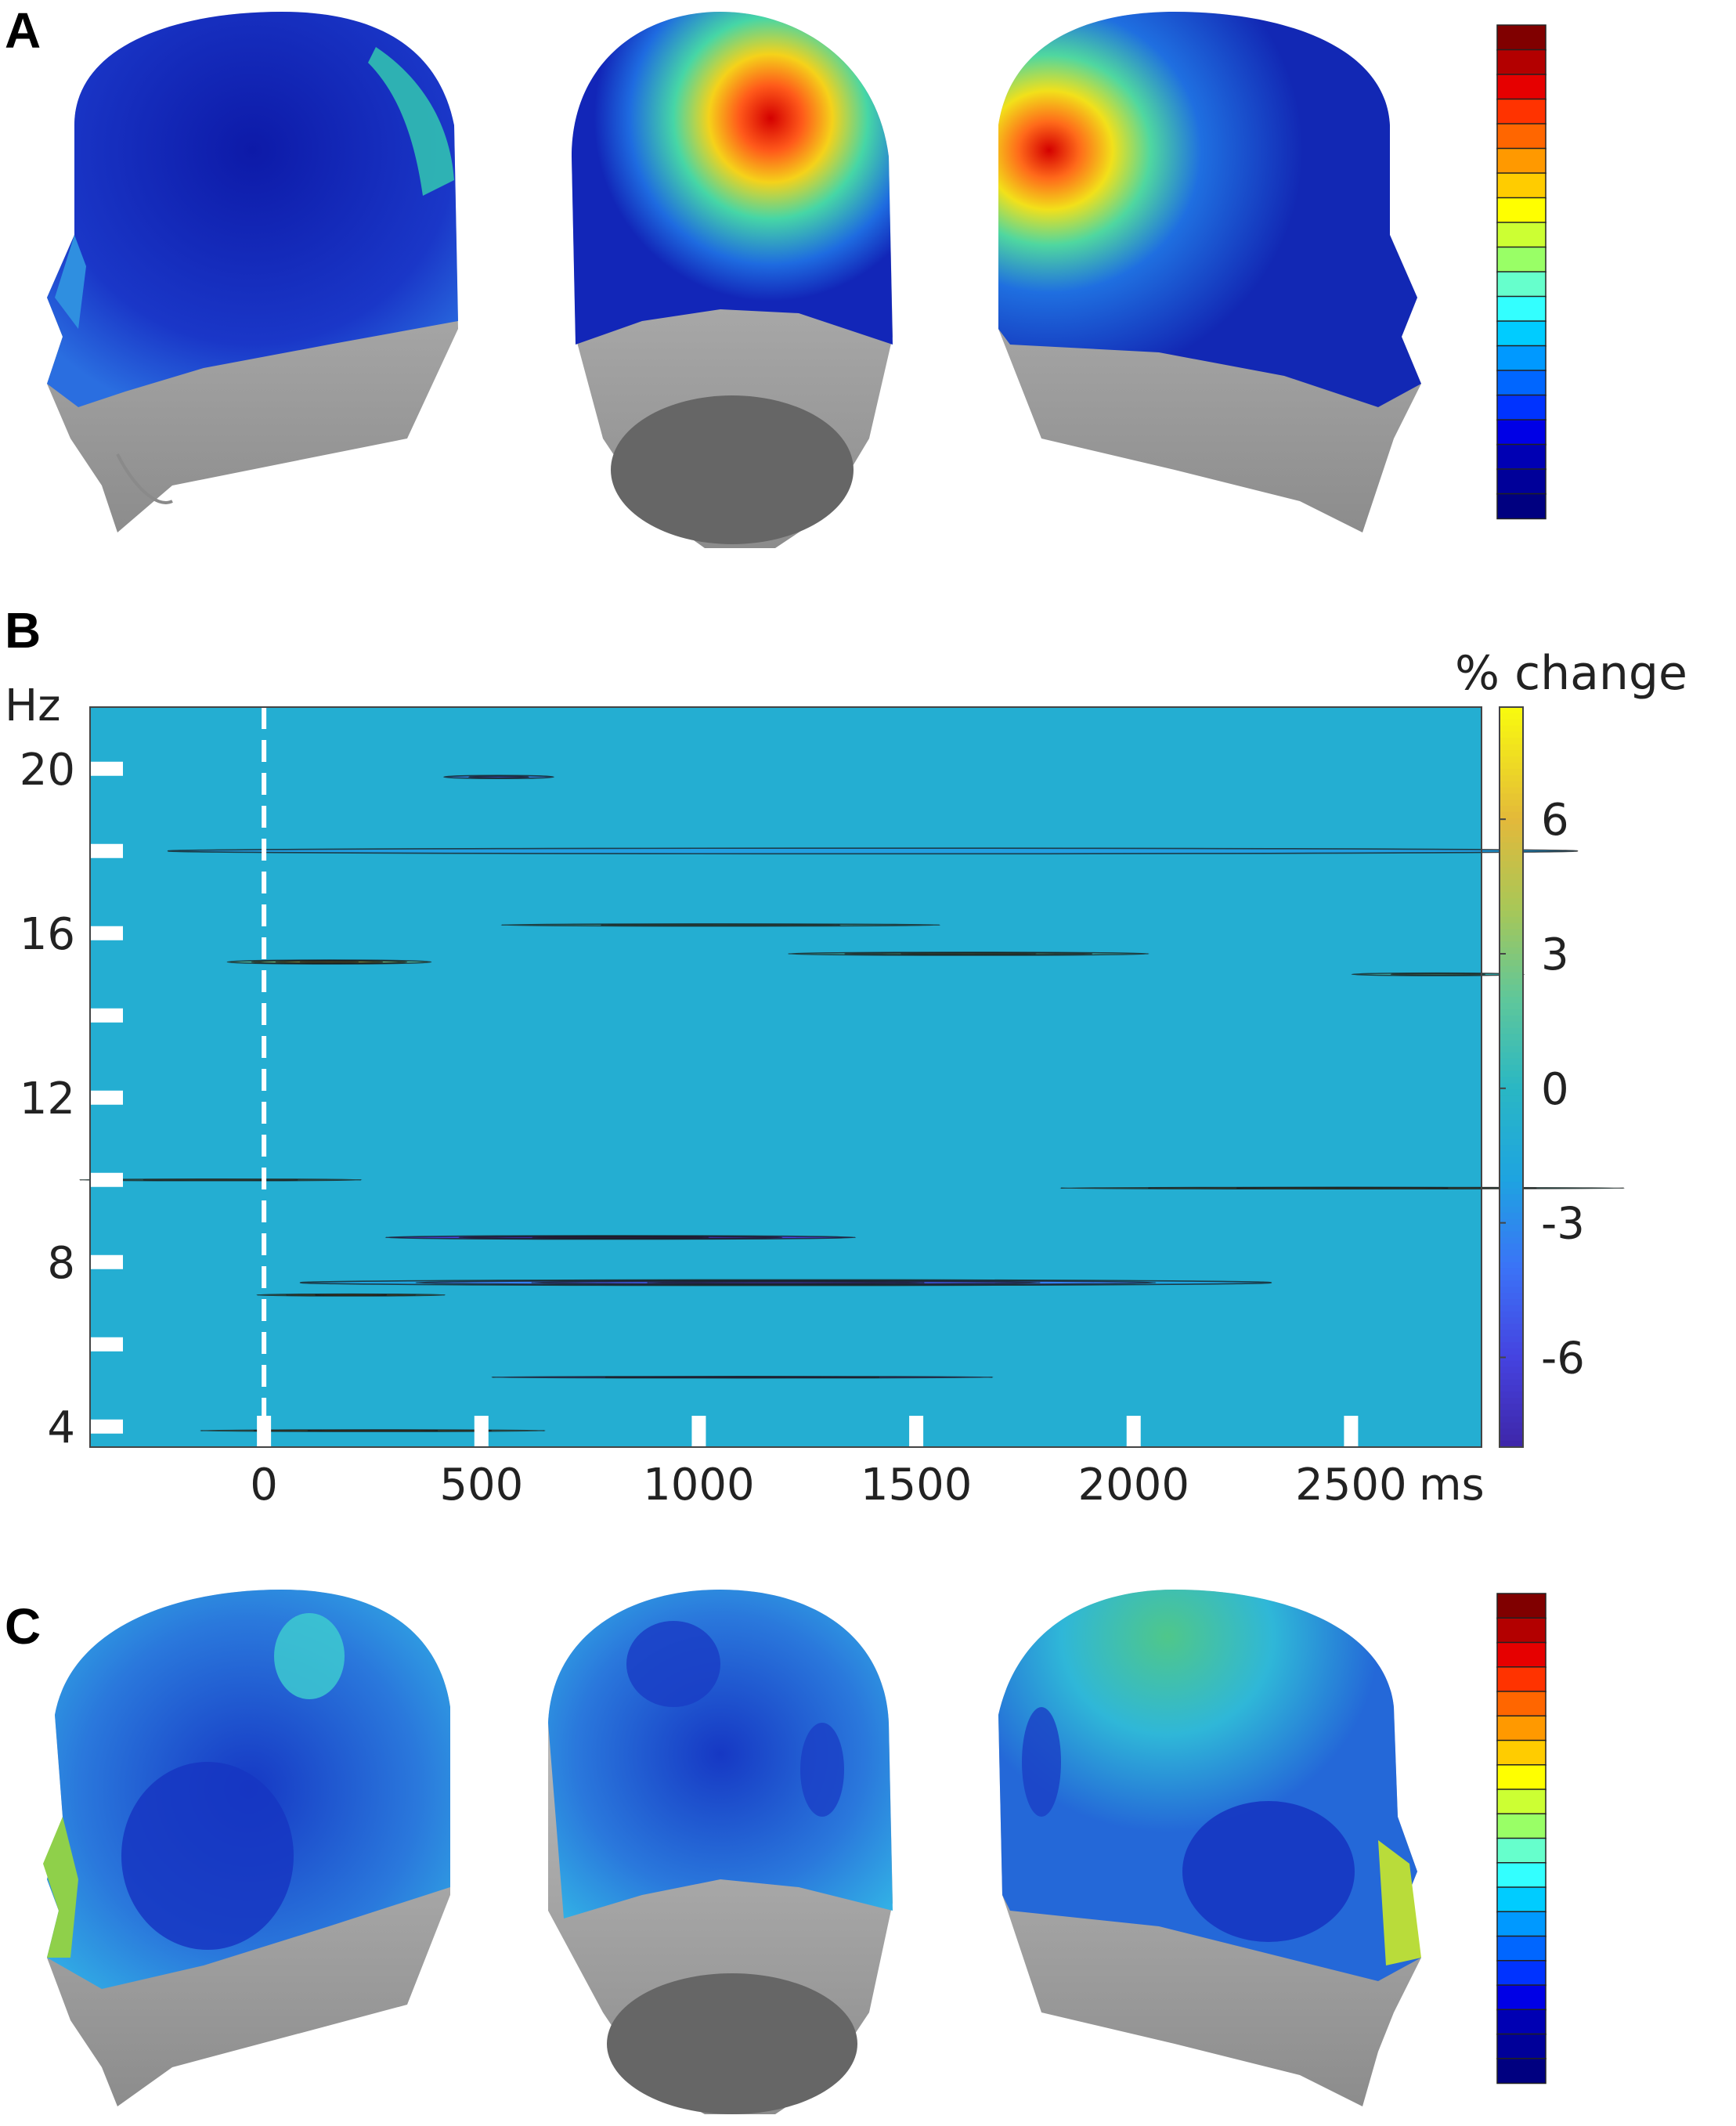 The image size is (1736, 2126). I want to click on panel-a-head-right, so click(1209, 272).